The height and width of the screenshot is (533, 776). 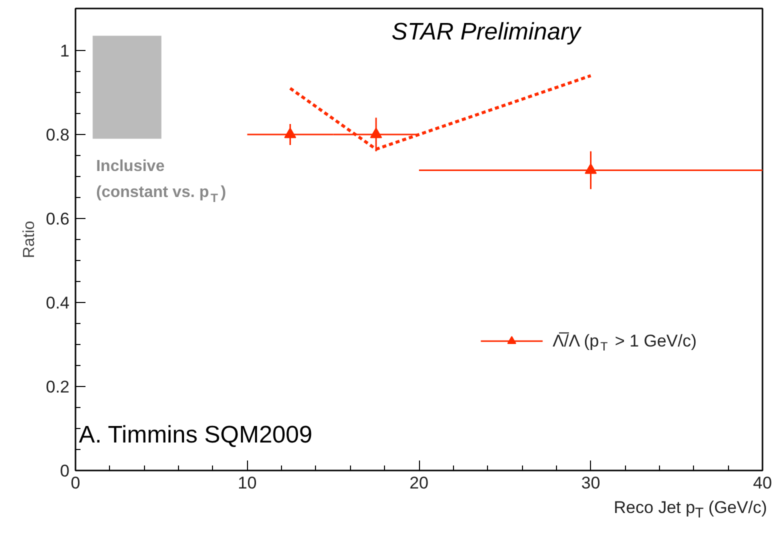 I want to click on x-tick-label: 30, so click(x=590, y=483).